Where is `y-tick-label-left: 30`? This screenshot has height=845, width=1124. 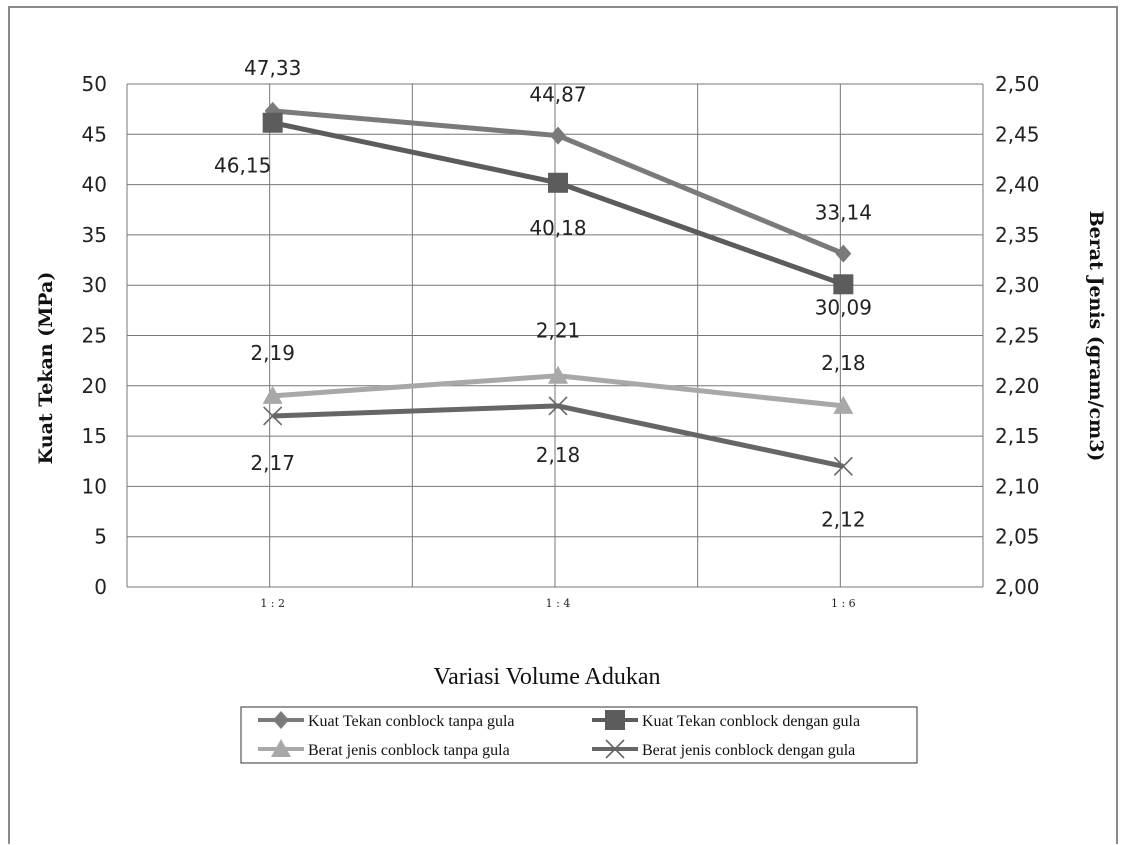
y-tick-label-left: 30 is located at coordinates (94, 285).